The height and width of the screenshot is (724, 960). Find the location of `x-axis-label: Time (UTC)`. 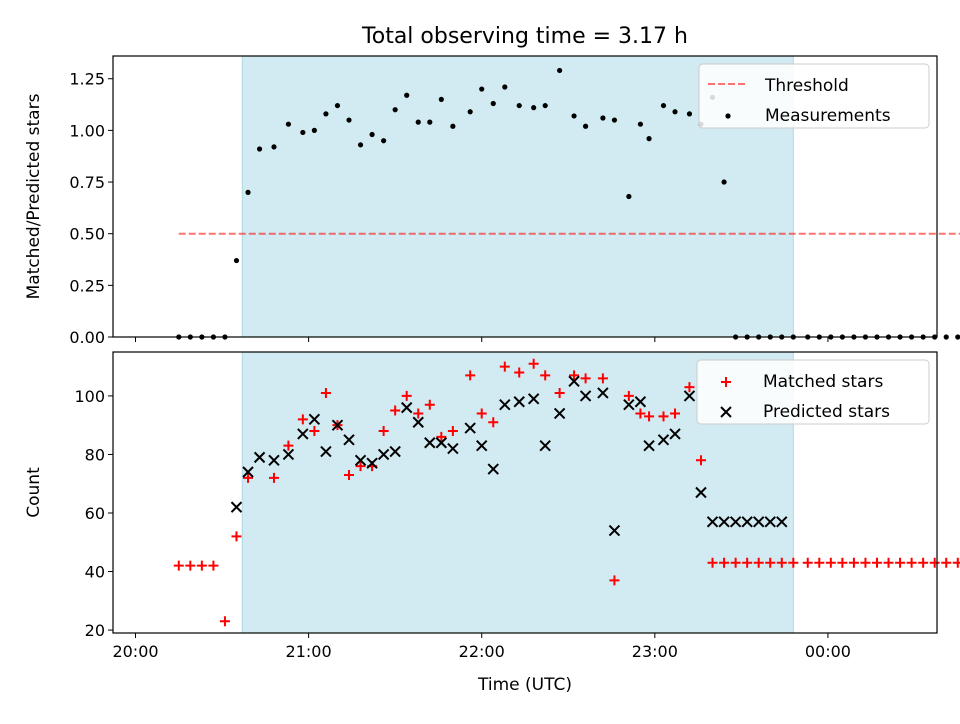

x-axis-label: Time (UTC) is located at coordinates (524, 685).